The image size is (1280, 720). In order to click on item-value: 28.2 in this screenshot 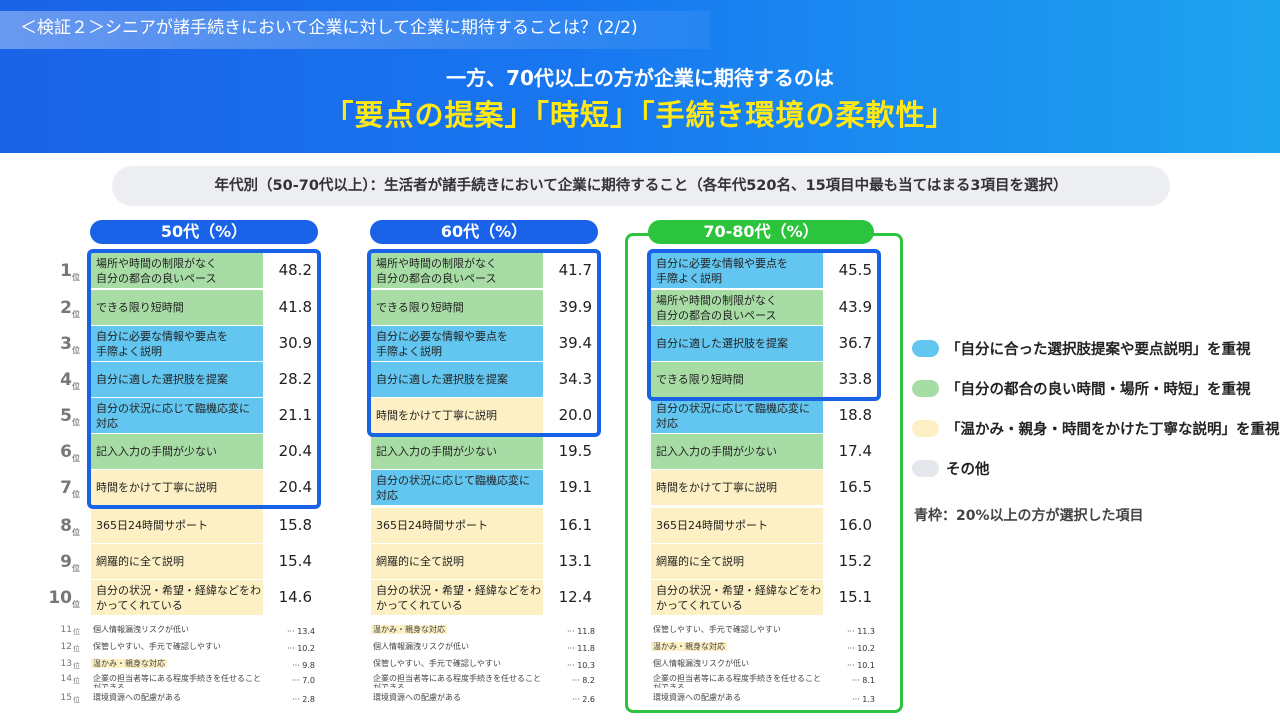, I will do `click(290, 379)`.